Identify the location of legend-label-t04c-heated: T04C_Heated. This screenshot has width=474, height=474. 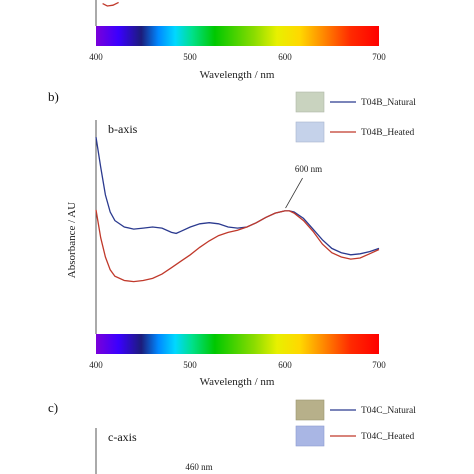
(388, 437).